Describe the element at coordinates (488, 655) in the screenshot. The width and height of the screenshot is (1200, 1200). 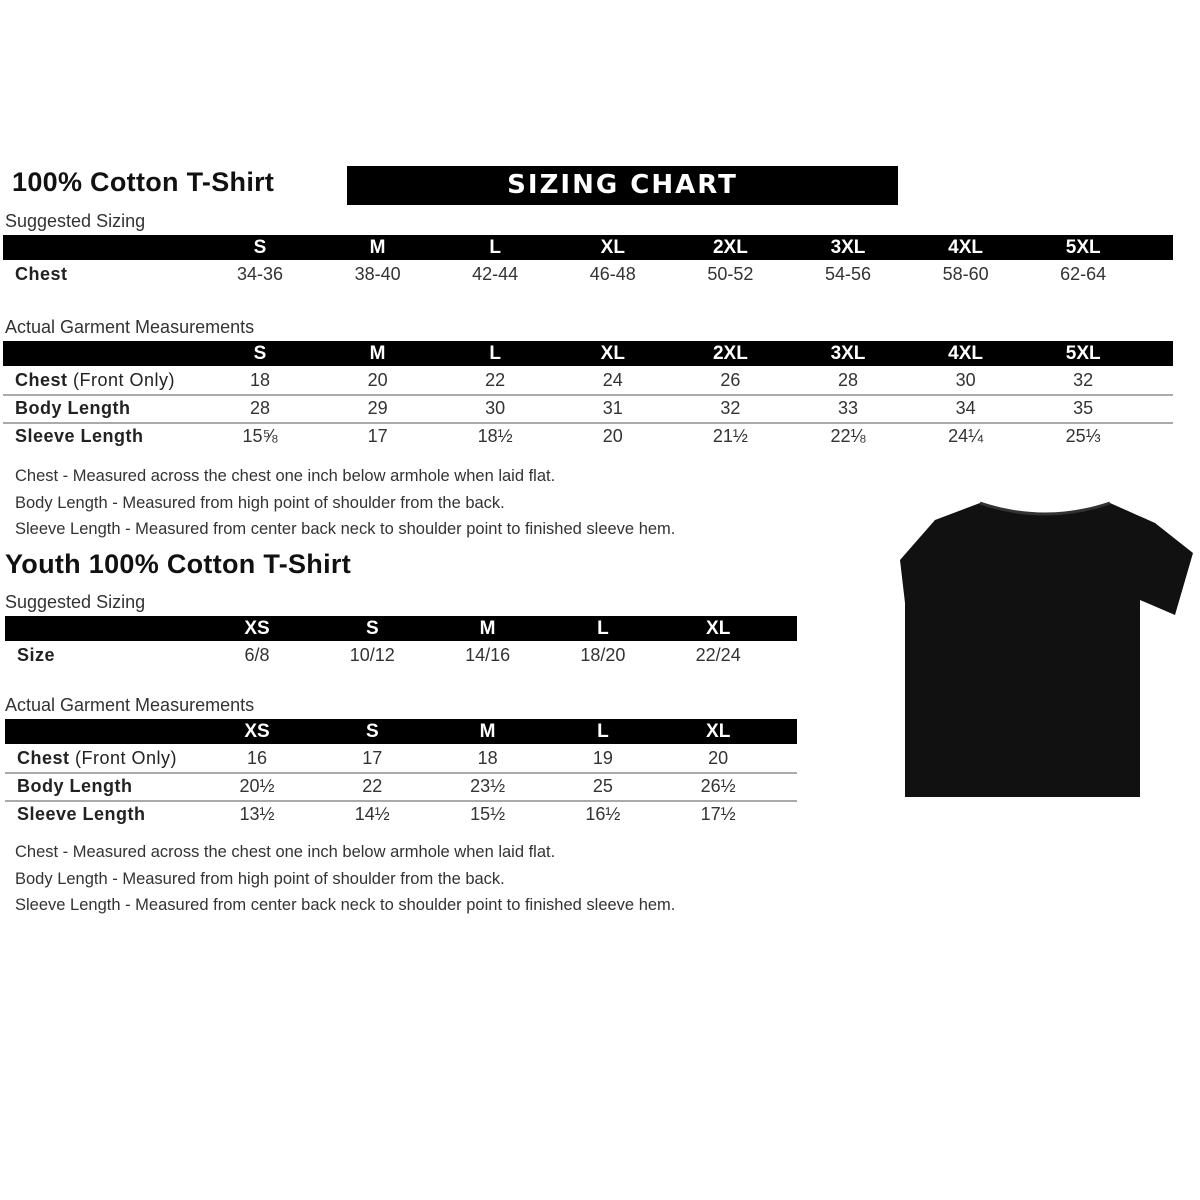
I see `table-cell: 14/16` at that location.